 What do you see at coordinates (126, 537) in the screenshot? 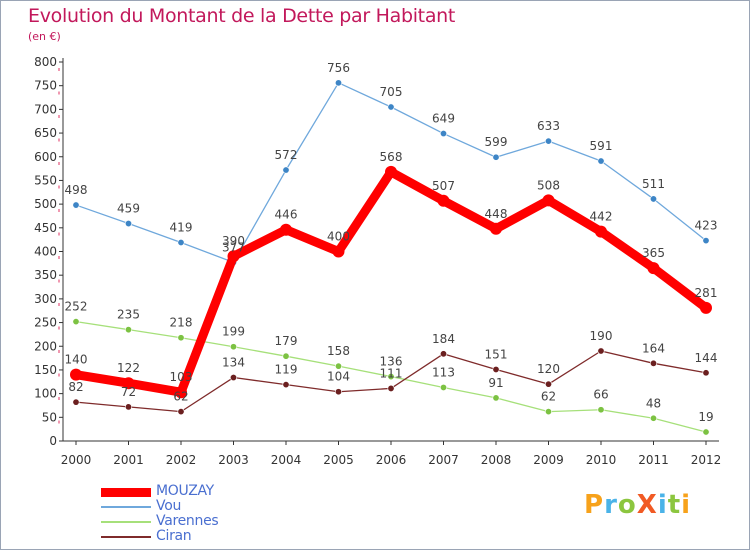
I see `legend-swatch-ciran` at bounding box center [126, 537].